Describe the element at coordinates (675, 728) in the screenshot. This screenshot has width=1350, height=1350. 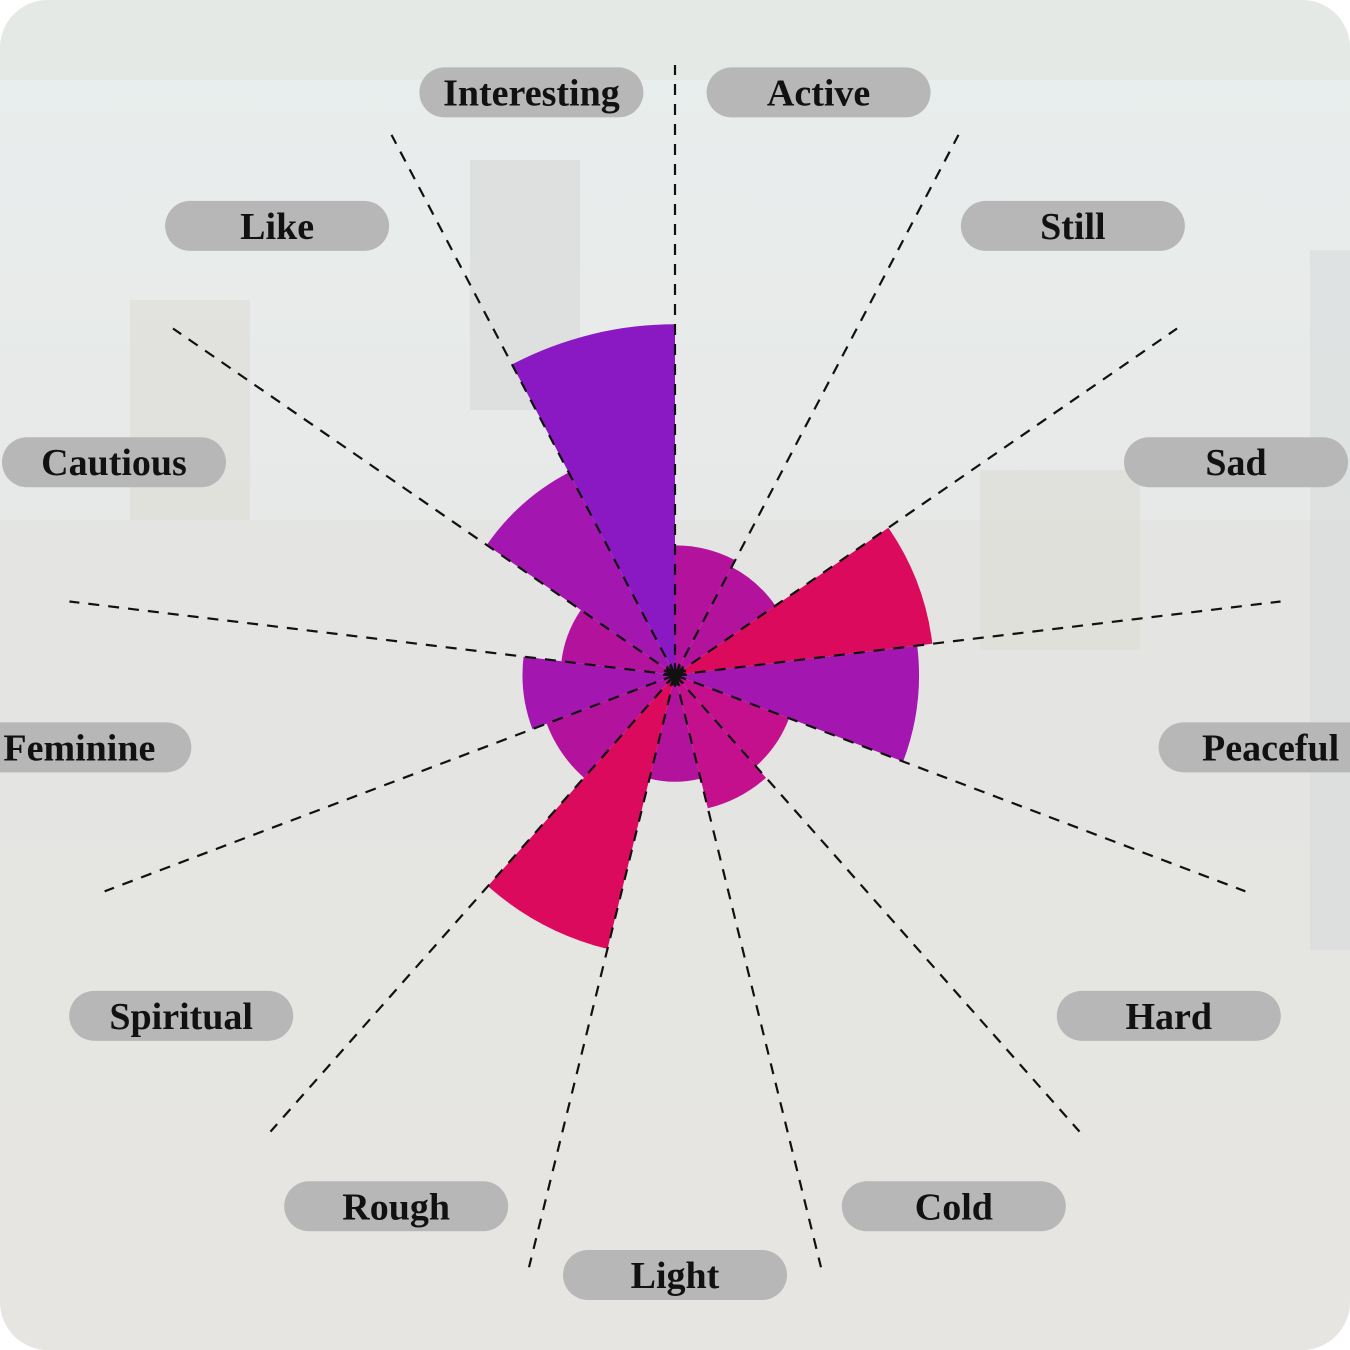
I see `wedge-light` at that location.